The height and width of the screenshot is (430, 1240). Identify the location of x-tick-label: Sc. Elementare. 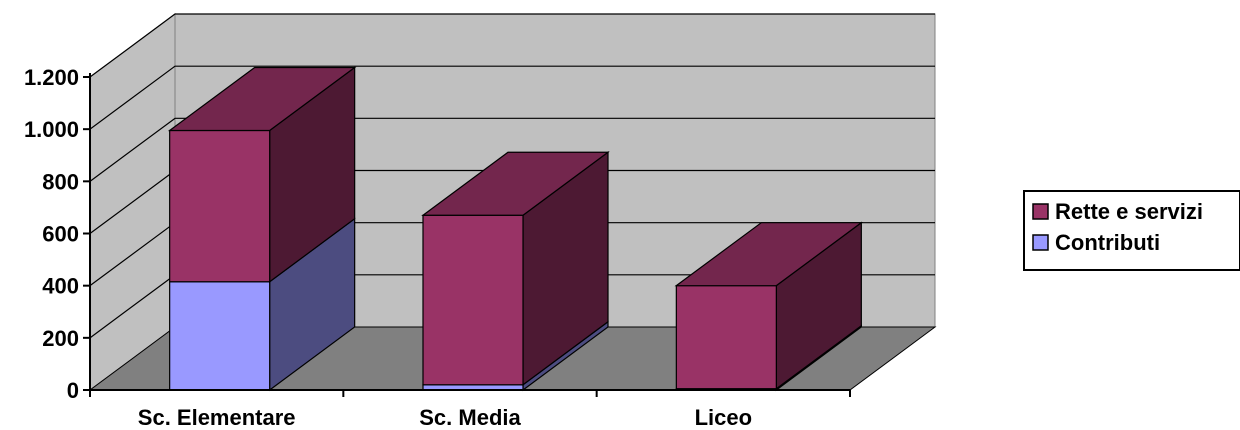
(217, 417).